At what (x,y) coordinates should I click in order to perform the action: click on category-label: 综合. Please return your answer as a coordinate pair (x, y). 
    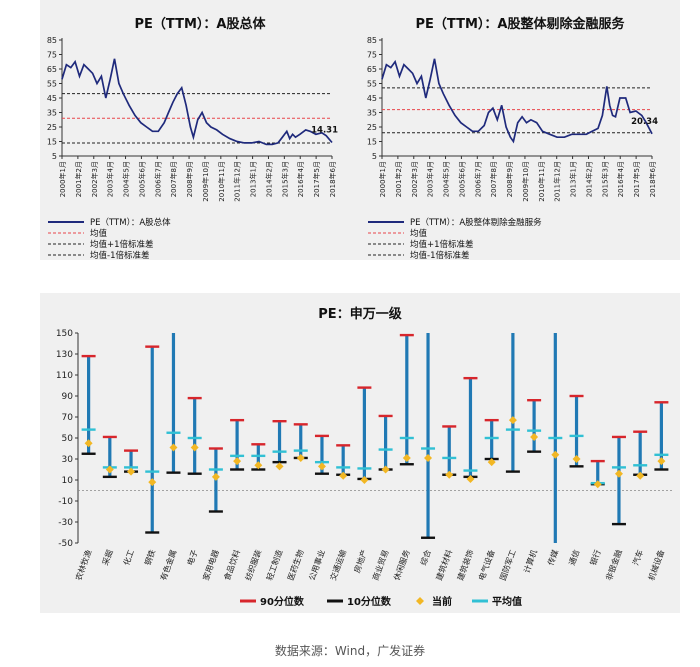
    Looking at the image, I should click on (425, 557).